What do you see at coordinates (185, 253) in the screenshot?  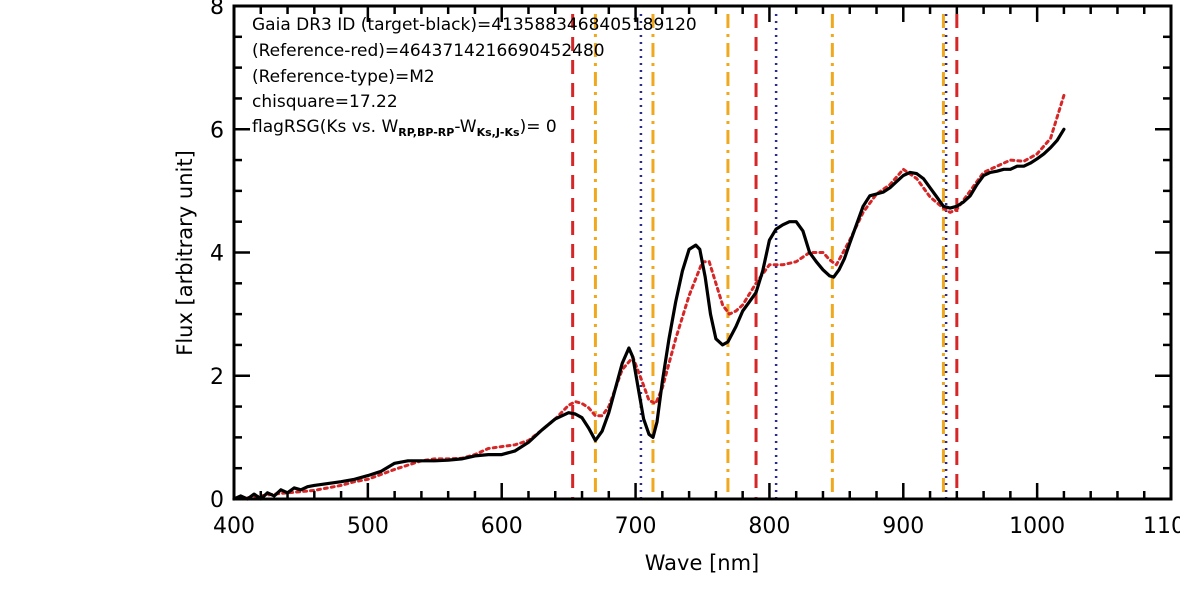 I see `y-axis-label: Flux [arbitrary unit]` at bounding box center [185, 253].